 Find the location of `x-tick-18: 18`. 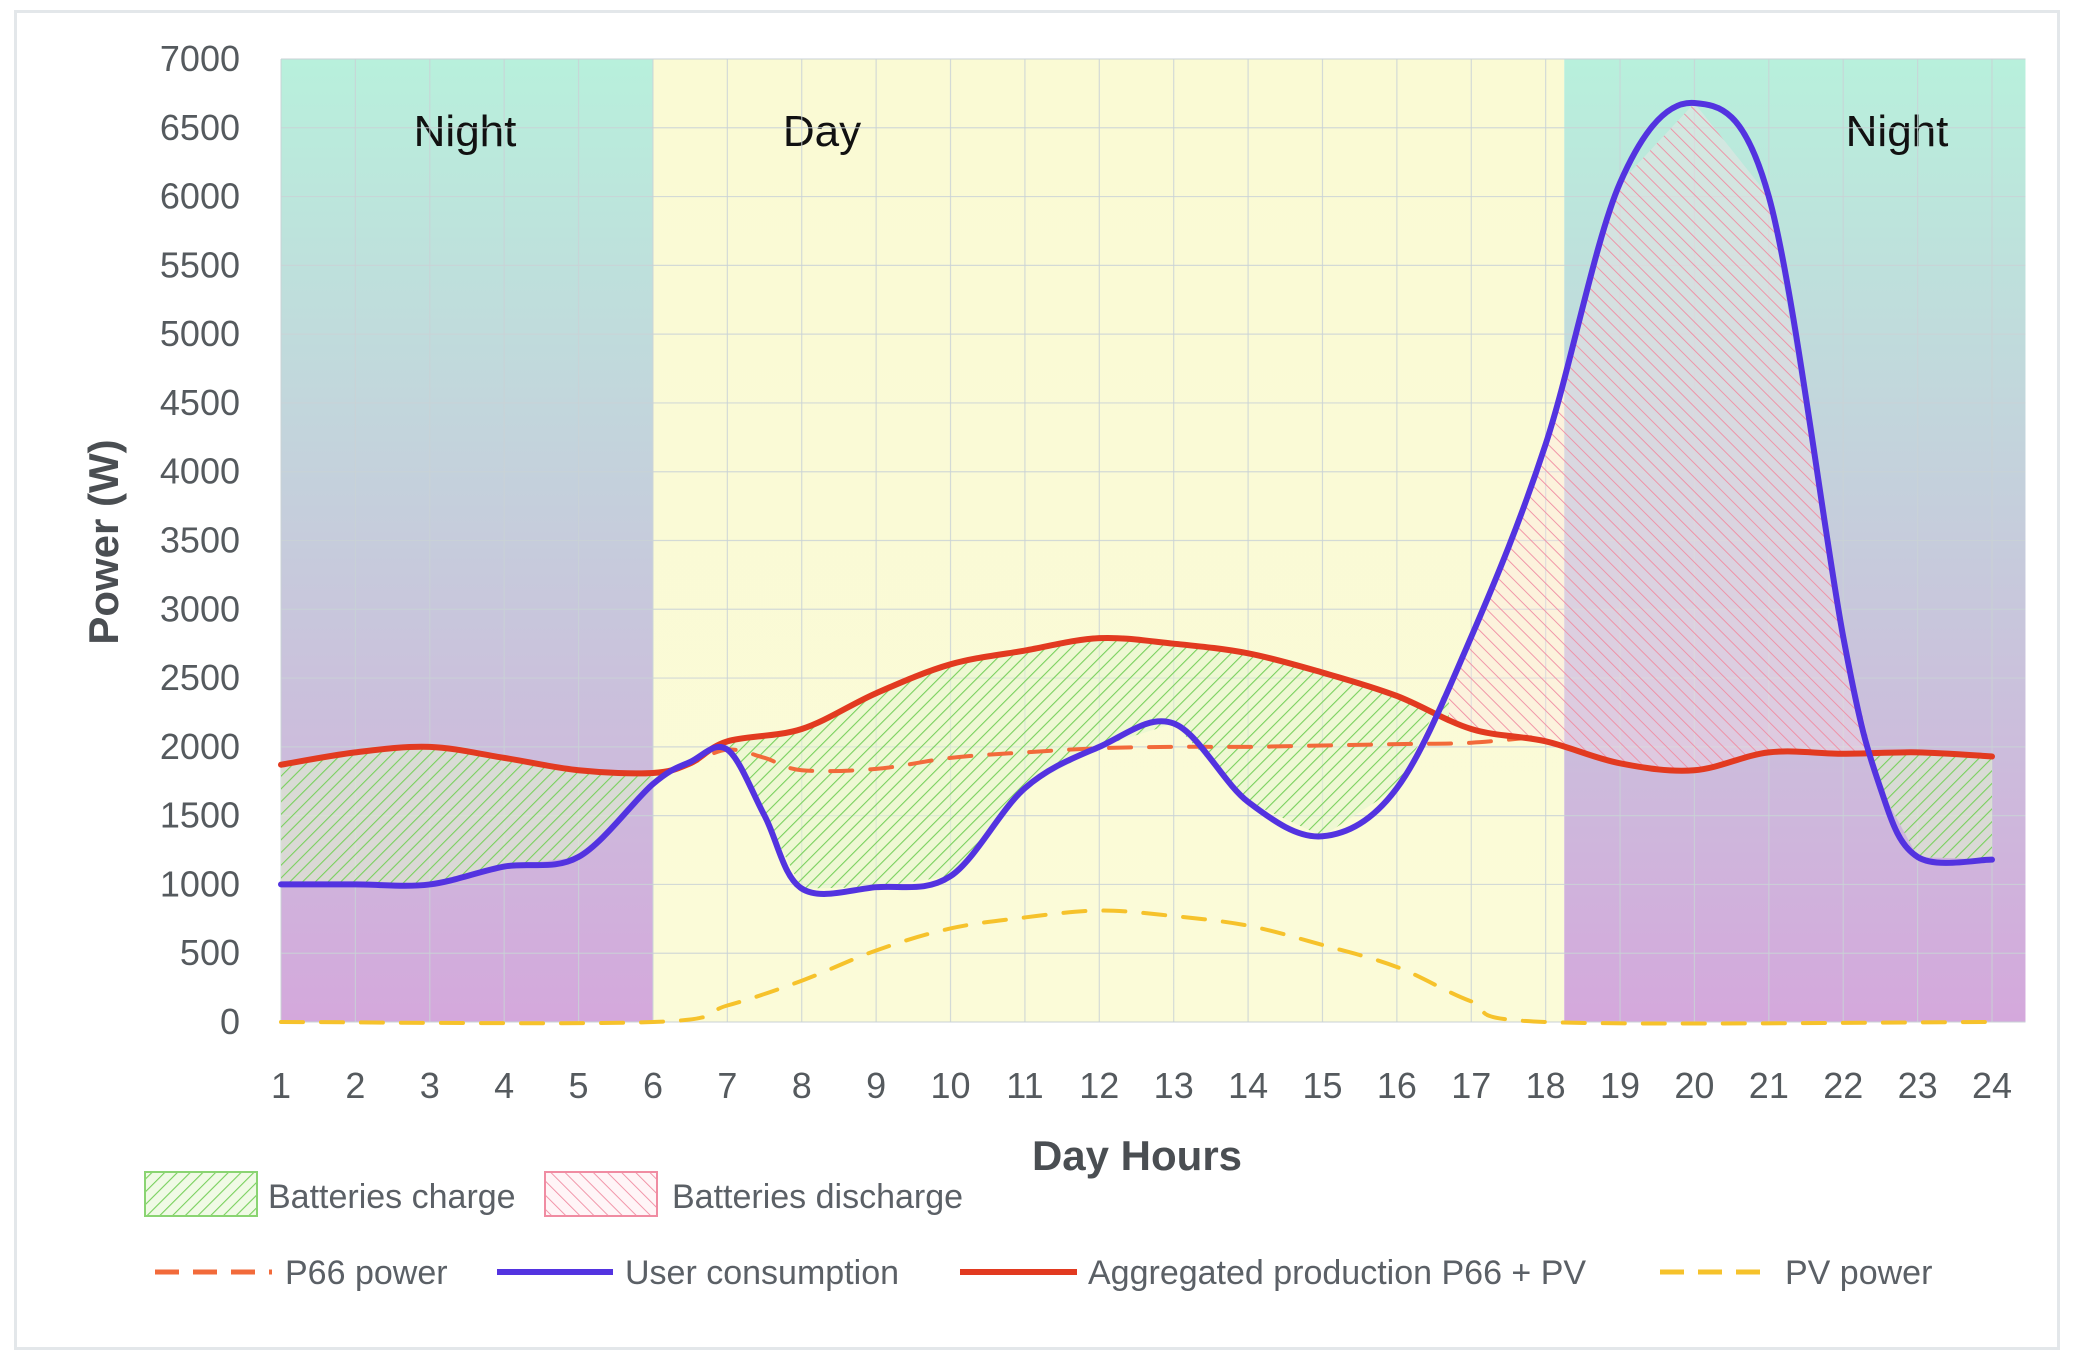

x-tick-18: 18 is located at coordinates (1546, 1085).